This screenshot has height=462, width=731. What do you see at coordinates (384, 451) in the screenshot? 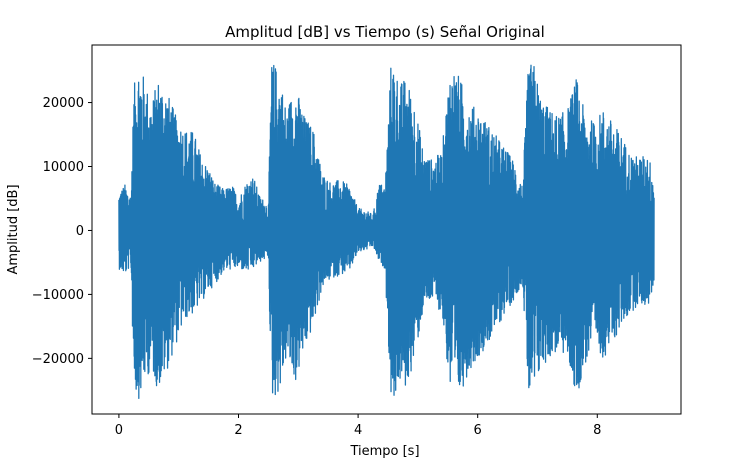
I see `x-axis-label: Tiempo [s]` at bounding box center [384, 451].